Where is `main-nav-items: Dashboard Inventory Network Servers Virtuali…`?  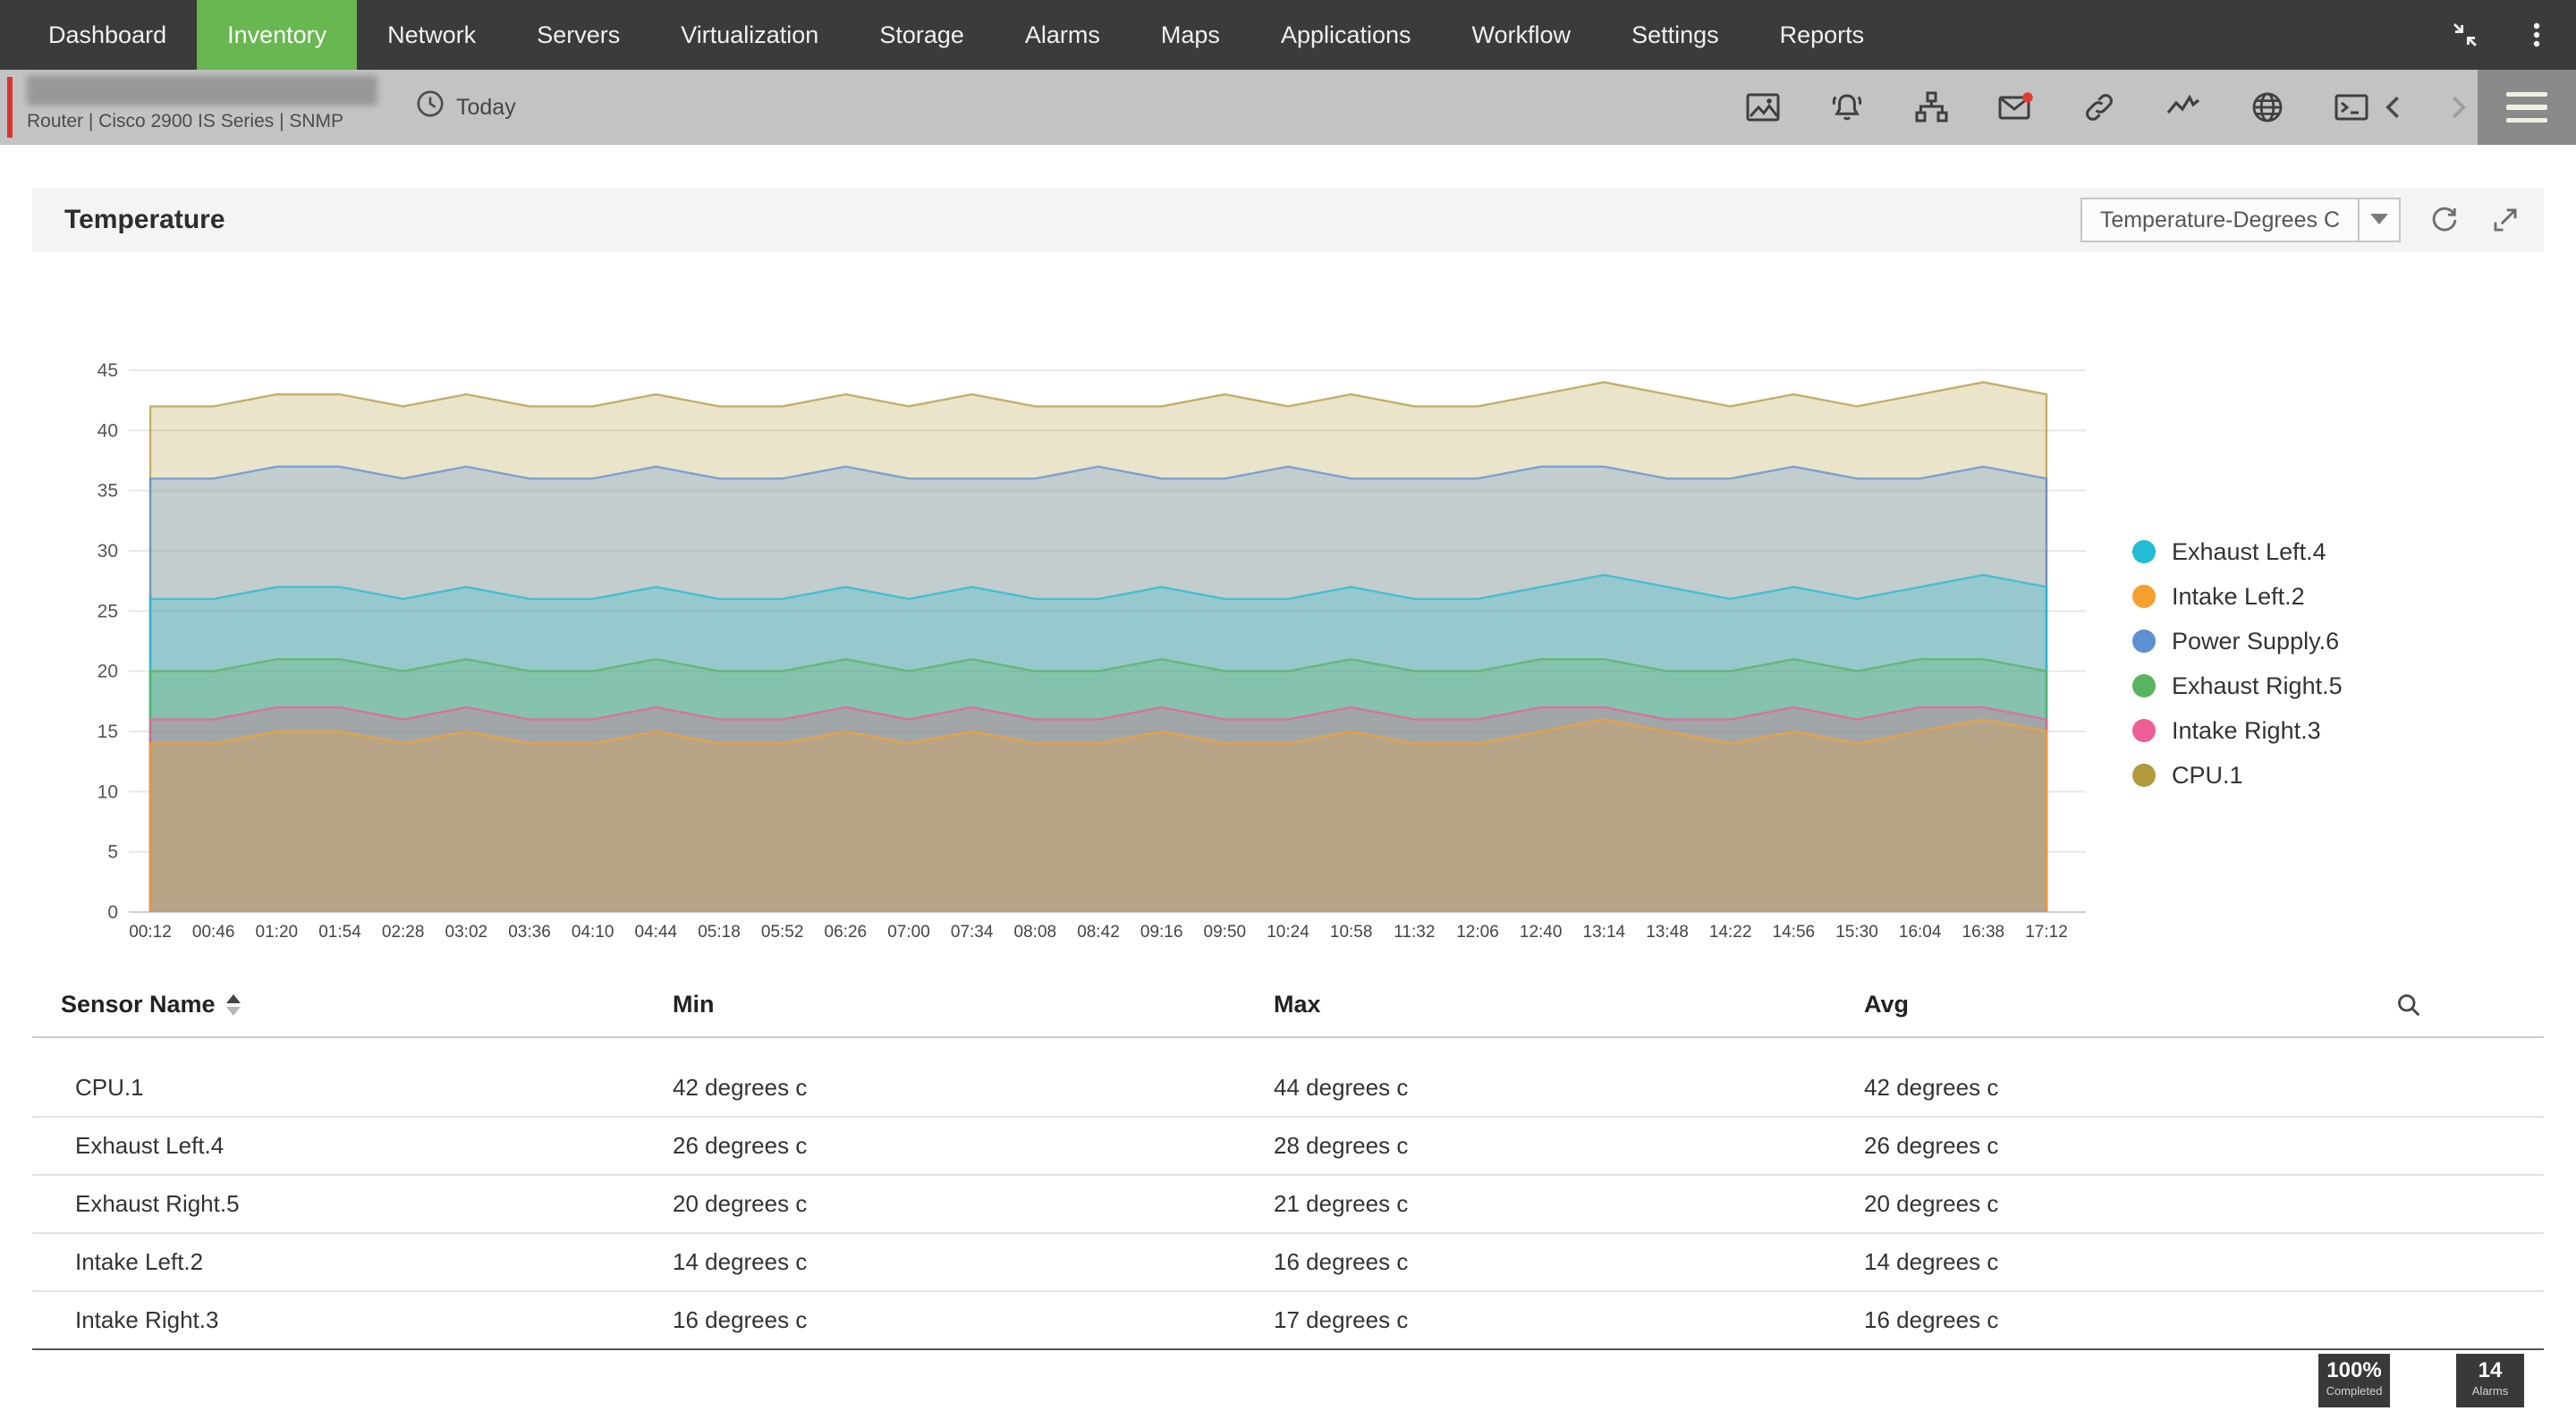
main-nav-items: Dashboard Inventory Network Servers Virtuali… is located at coordinates (947, 35).